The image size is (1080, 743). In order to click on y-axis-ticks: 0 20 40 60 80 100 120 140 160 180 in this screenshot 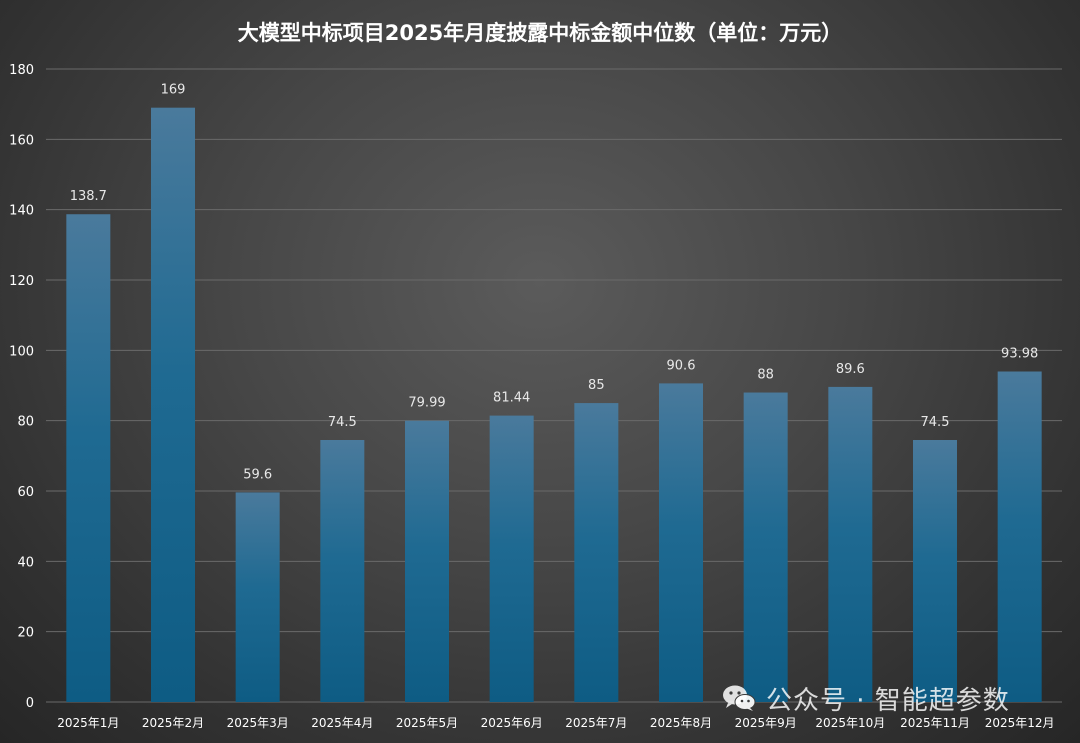, I will do `click(21, 387)`.